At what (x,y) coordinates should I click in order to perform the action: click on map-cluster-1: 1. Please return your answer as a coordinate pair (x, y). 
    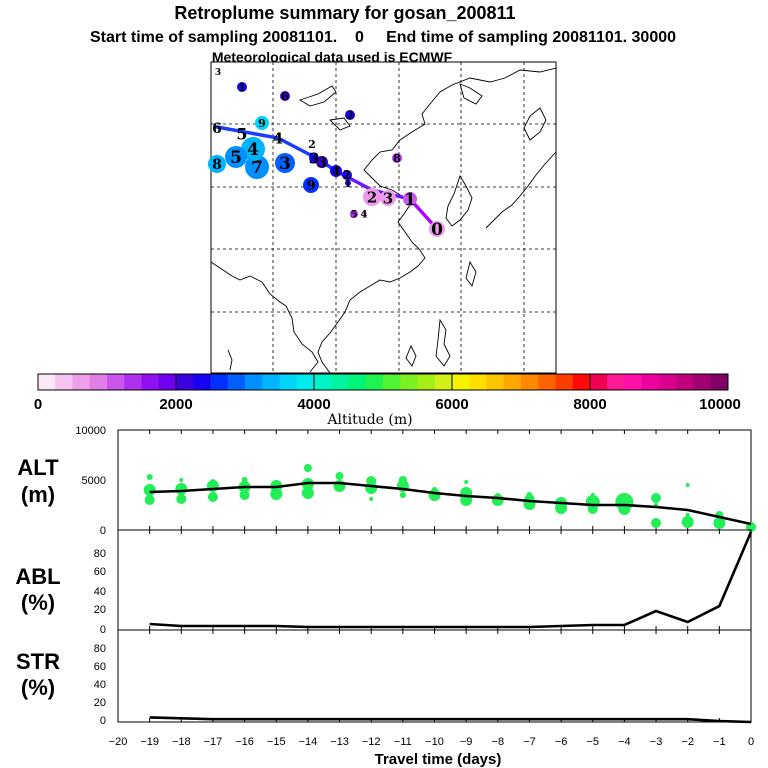
    Looking at the image, I should click on (410, 200).